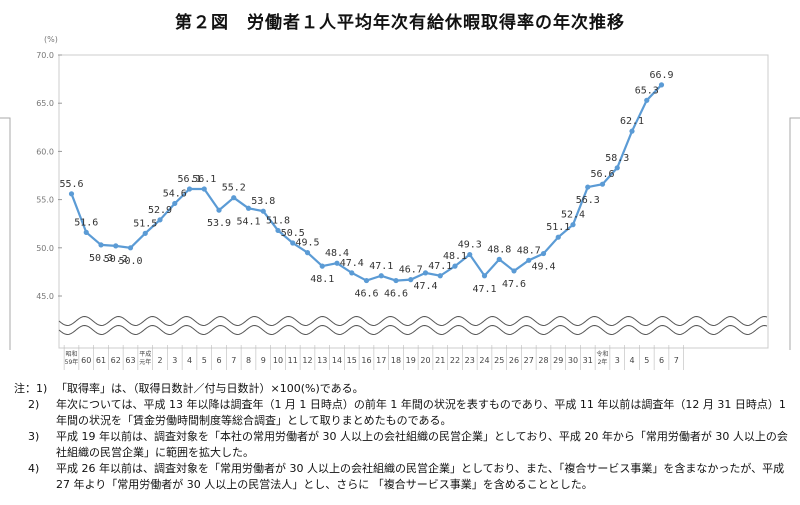 This screenshot has height=505, width=800. What do you see at coordinates (130, 261) in the screenshot?
I see `data-label: 50.0` at bounding box center [130, 261].